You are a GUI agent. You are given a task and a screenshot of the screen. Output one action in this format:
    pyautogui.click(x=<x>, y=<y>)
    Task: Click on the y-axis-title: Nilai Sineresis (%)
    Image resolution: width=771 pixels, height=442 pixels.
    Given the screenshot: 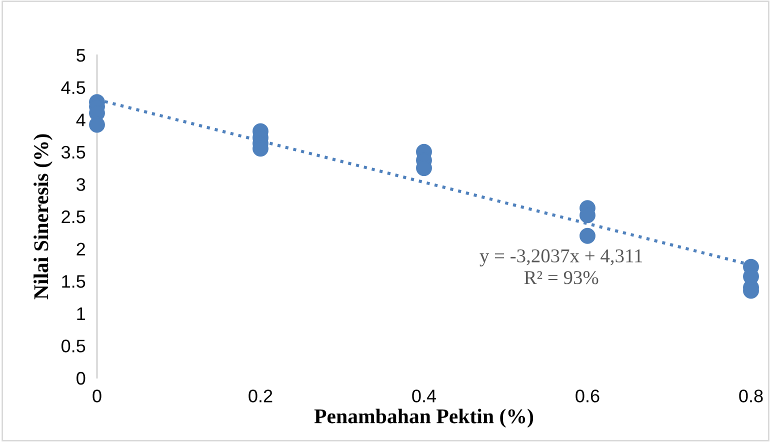 What is the action you would take?
    pyautogui.click(x=43, y=217)
    